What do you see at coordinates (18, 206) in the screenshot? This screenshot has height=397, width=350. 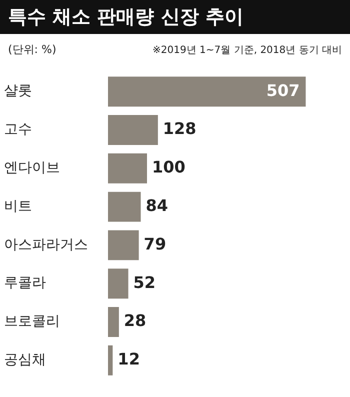 I see `y-tick-label: 비트` at bounding box center [18, 206].